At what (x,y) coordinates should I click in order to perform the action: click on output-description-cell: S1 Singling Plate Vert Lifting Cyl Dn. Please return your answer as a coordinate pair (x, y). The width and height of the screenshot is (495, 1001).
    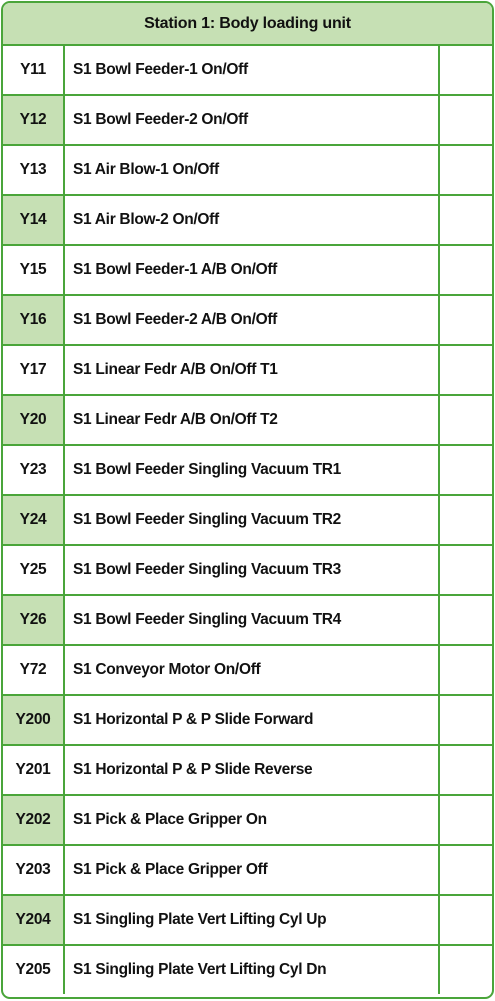
    Looking at the image, I should click on (252, 970).